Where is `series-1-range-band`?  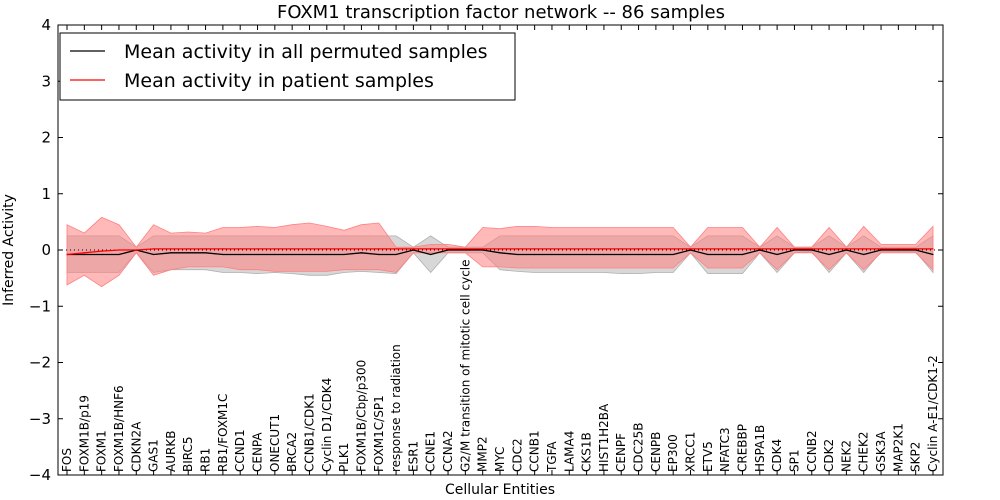 series-1-range-band is located at coordinates (500, 252).